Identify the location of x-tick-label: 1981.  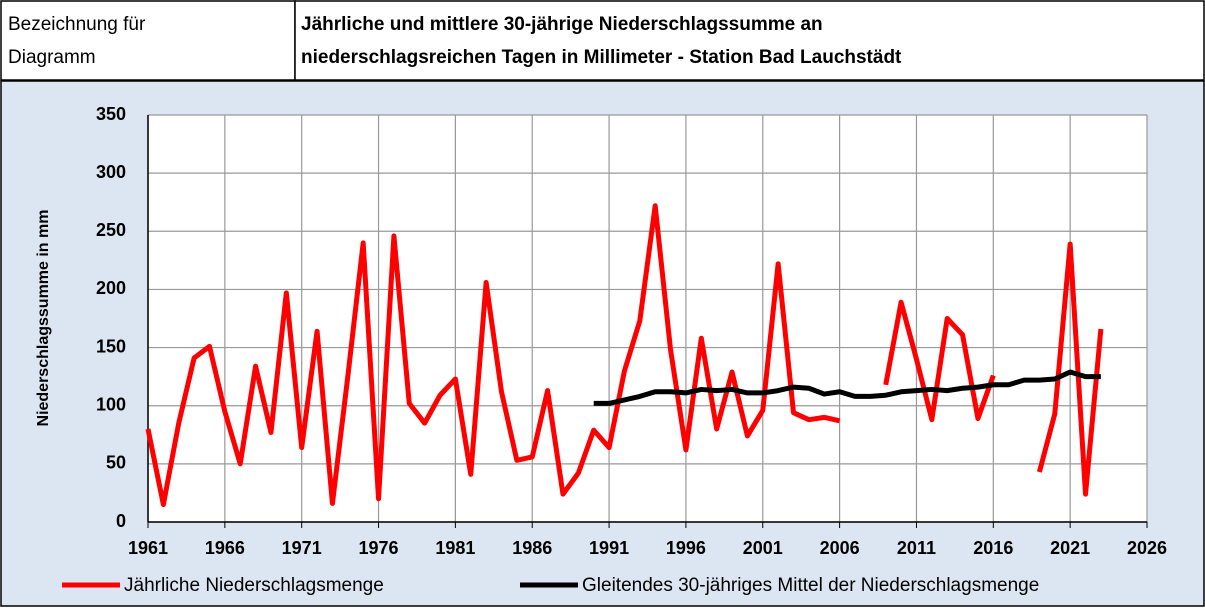
(455, 548).